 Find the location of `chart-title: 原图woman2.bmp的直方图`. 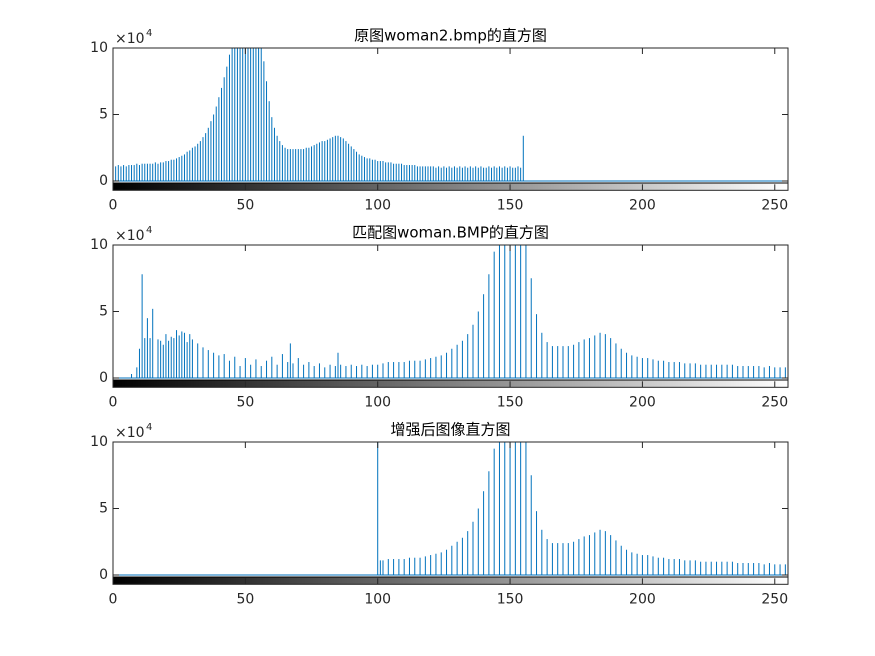

chart-title: 原图woman2.bmp的直方图 is located at coordinates (450, 36).